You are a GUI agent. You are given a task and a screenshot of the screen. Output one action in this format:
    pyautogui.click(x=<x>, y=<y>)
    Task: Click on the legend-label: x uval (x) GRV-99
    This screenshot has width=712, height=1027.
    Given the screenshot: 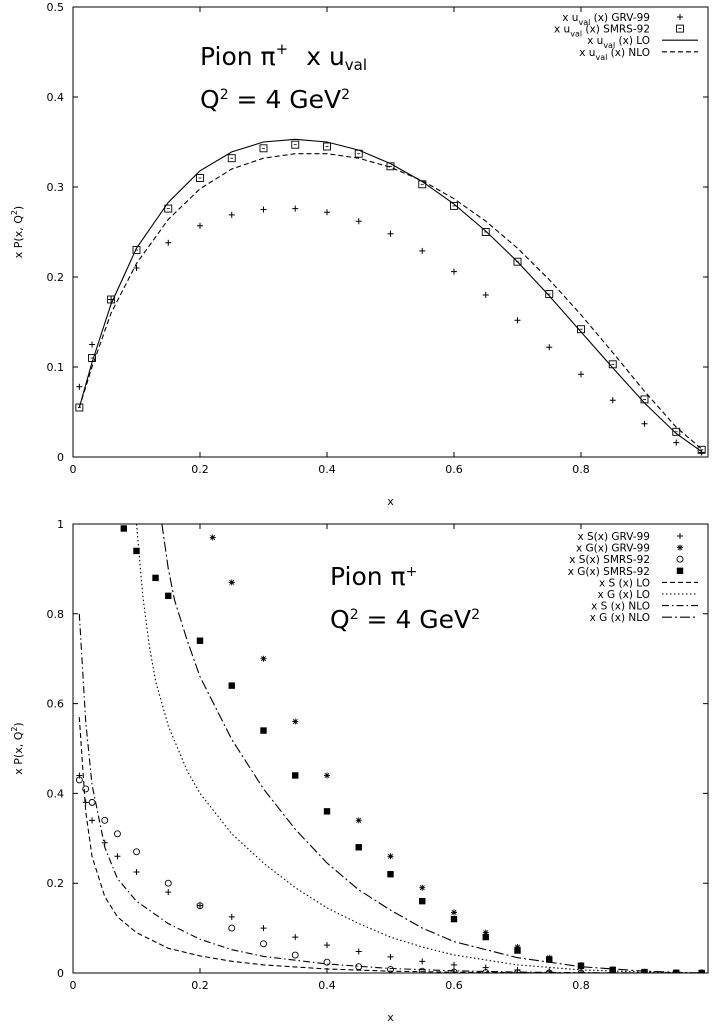 What is the action you would take?
    pyautogui.click(x=606, y=19)
    